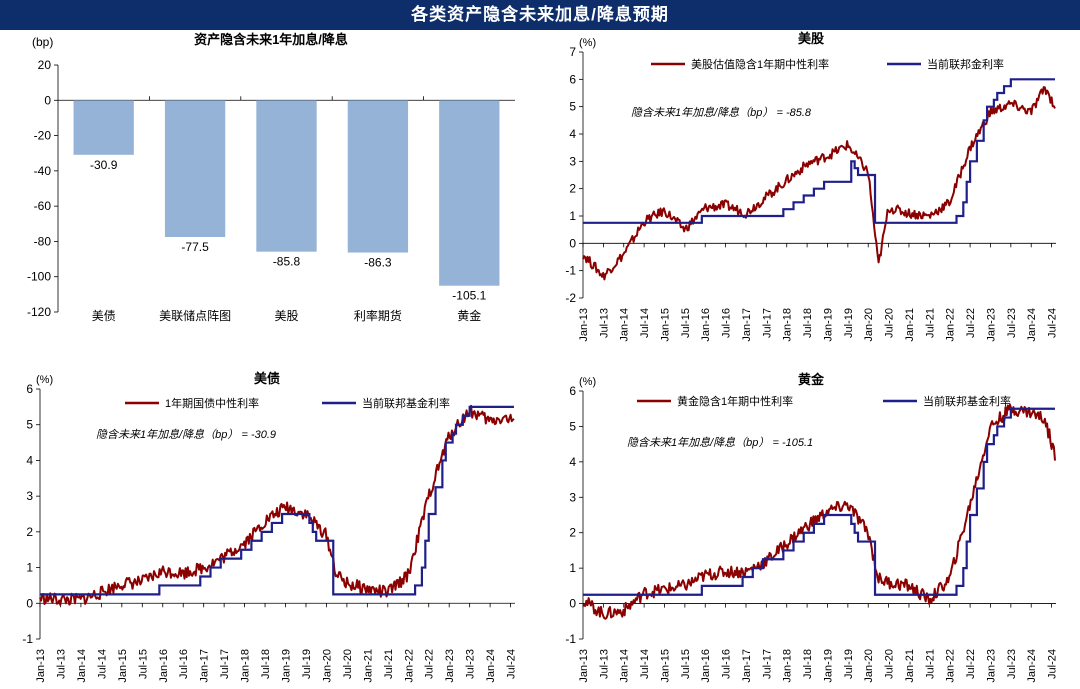 The height and width of the screenshot is (689, 1080). What do you see at coordinates (195, 315) in the screenshot?
I see `bar-category-label: 美联储点阵图` at bounding box center [195, 315].